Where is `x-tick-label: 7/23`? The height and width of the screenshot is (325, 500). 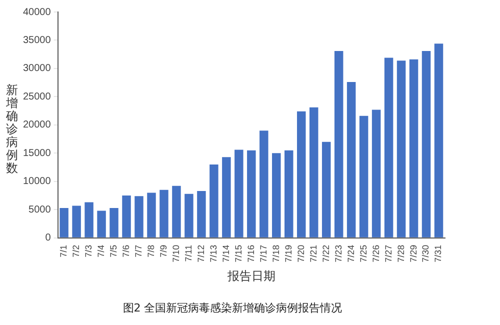 x-tick-label: 7/23 is located at coordinates (338, 253).